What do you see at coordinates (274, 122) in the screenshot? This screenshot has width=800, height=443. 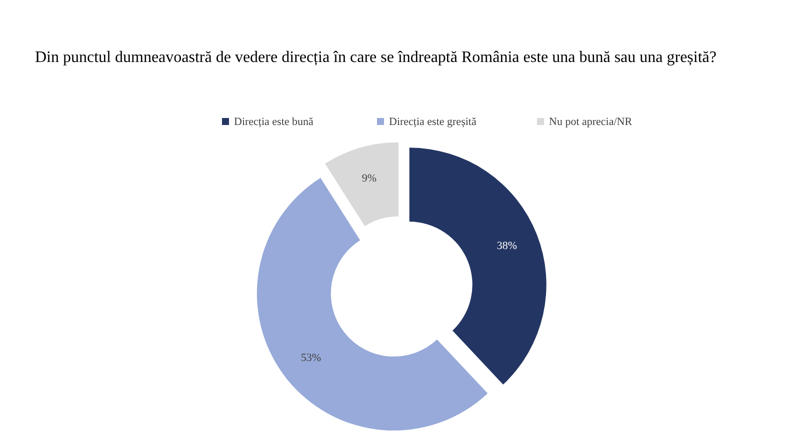 I see `legend-label: Direcția este bună` at bounding box center [274, 122].